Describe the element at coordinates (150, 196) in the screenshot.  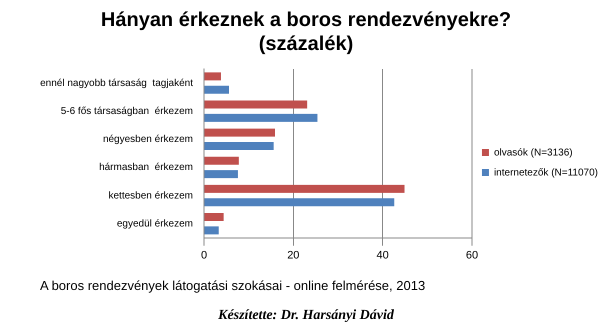
I see `y-tick-label: kettesben érkezem` at that location.